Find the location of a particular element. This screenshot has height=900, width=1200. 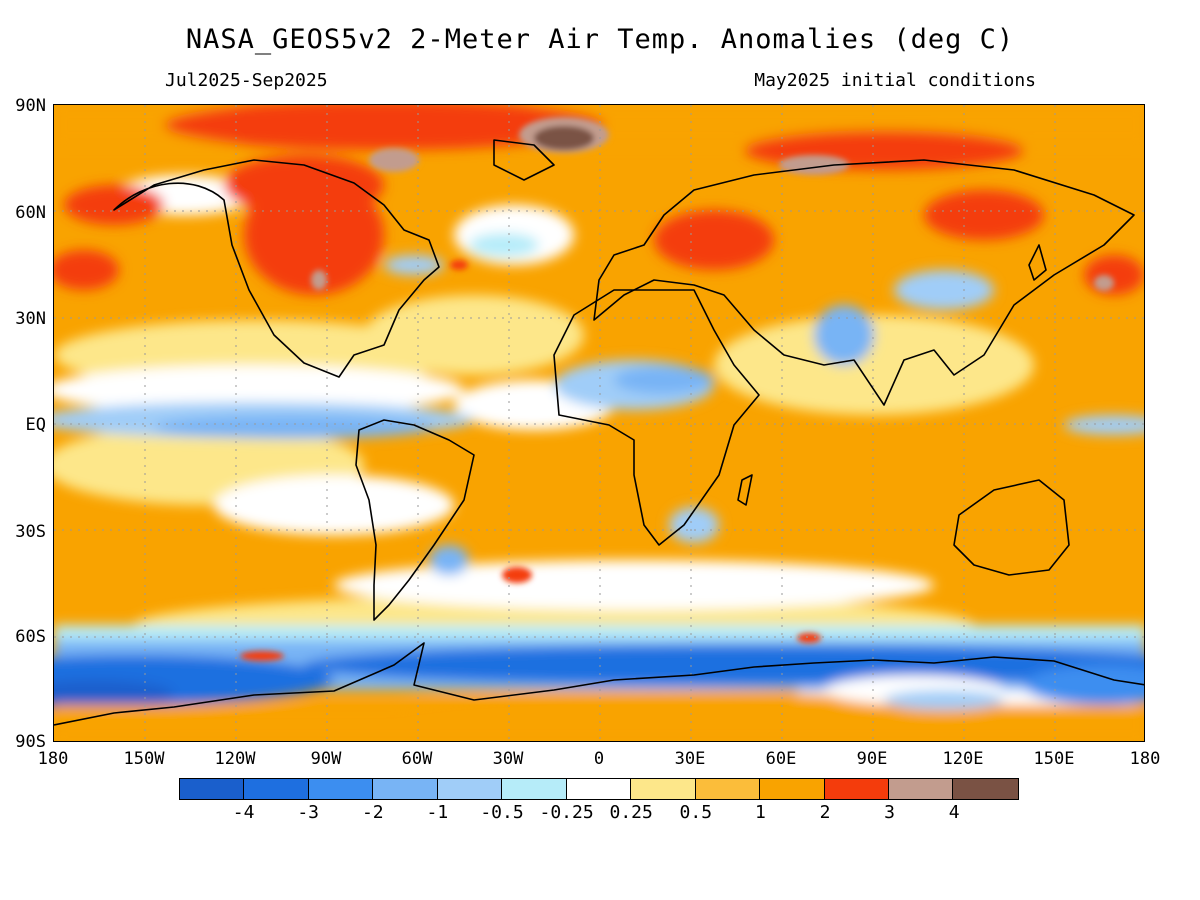

colorbar-label: -3 is located at coordinates (308, 812).